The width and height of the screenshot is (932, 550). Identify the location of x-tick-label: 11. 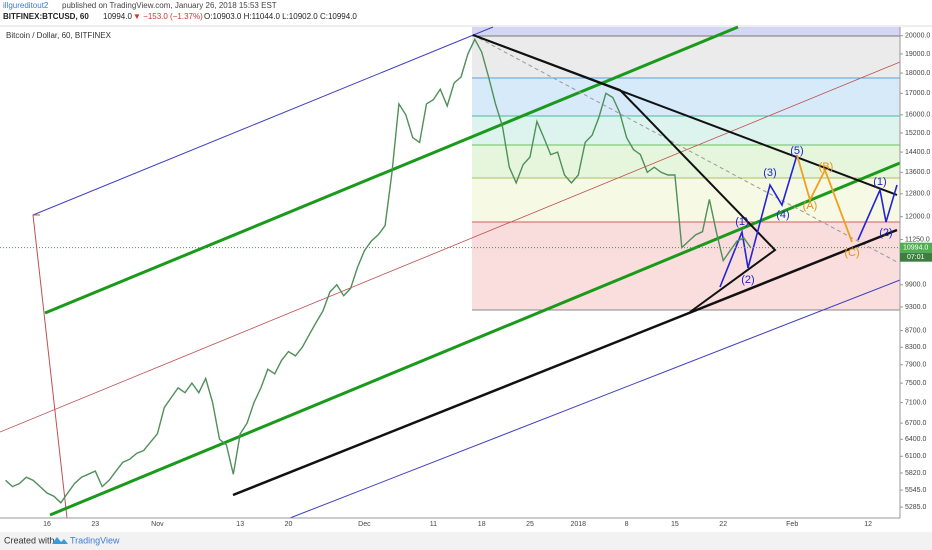
(433, 524).